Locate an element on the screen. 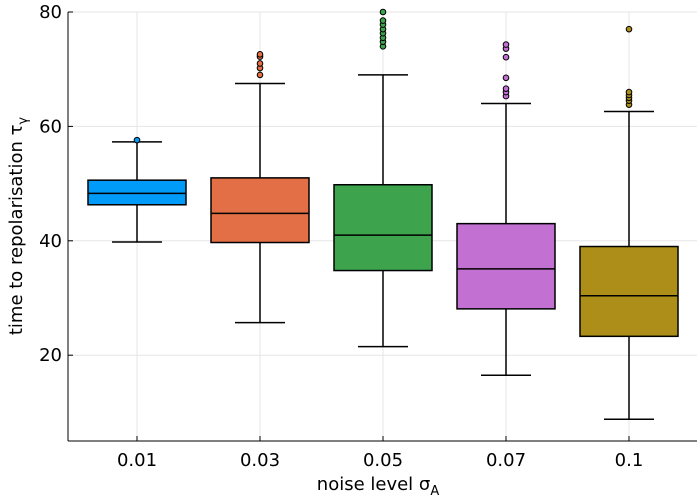 The image size is (700, 500). box-0.05 is located at coordinates (383, 178).